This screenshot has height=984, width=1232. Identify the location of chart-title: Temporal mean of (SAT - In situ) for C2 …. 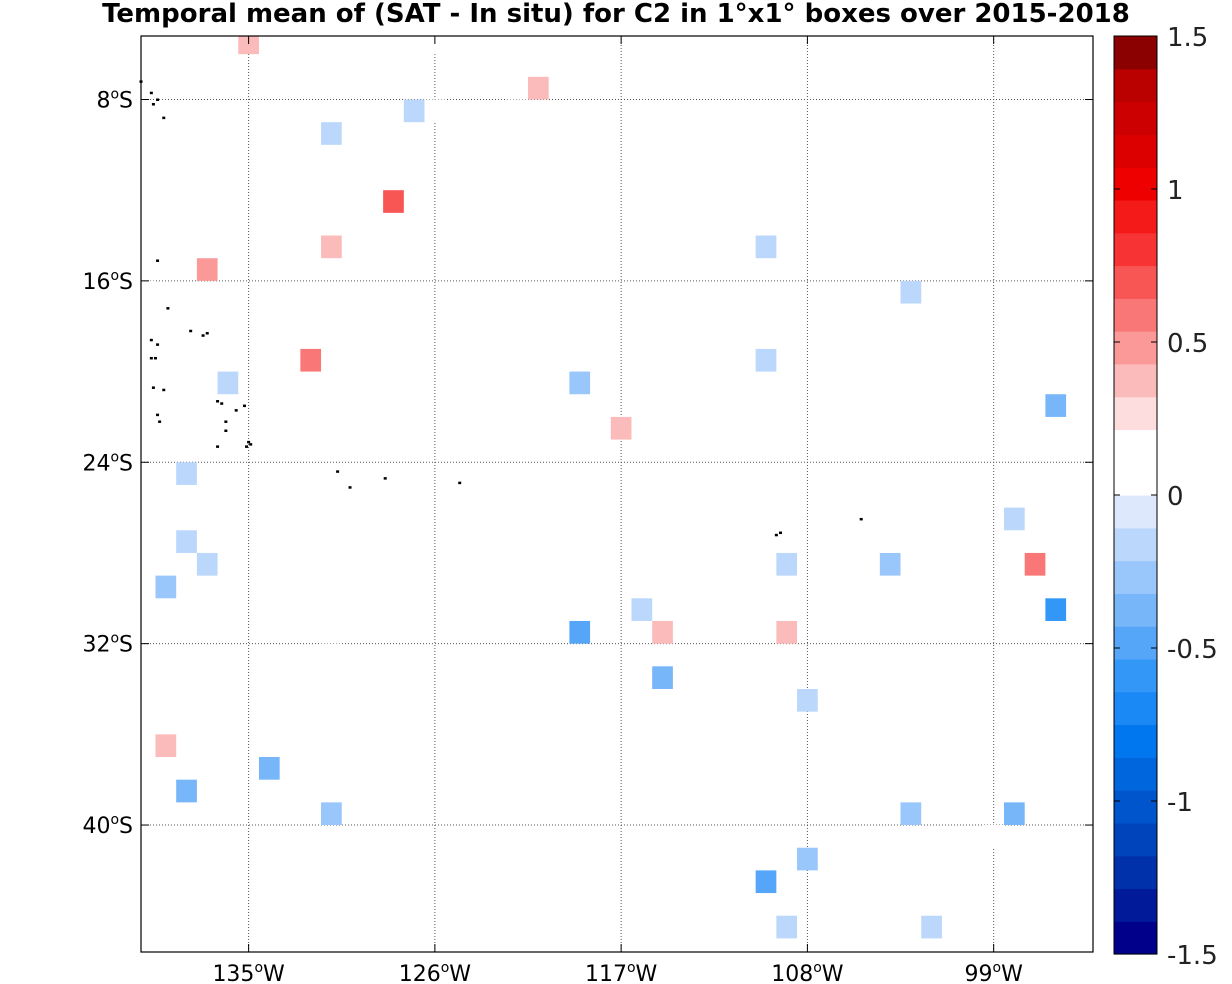
(616, 14).